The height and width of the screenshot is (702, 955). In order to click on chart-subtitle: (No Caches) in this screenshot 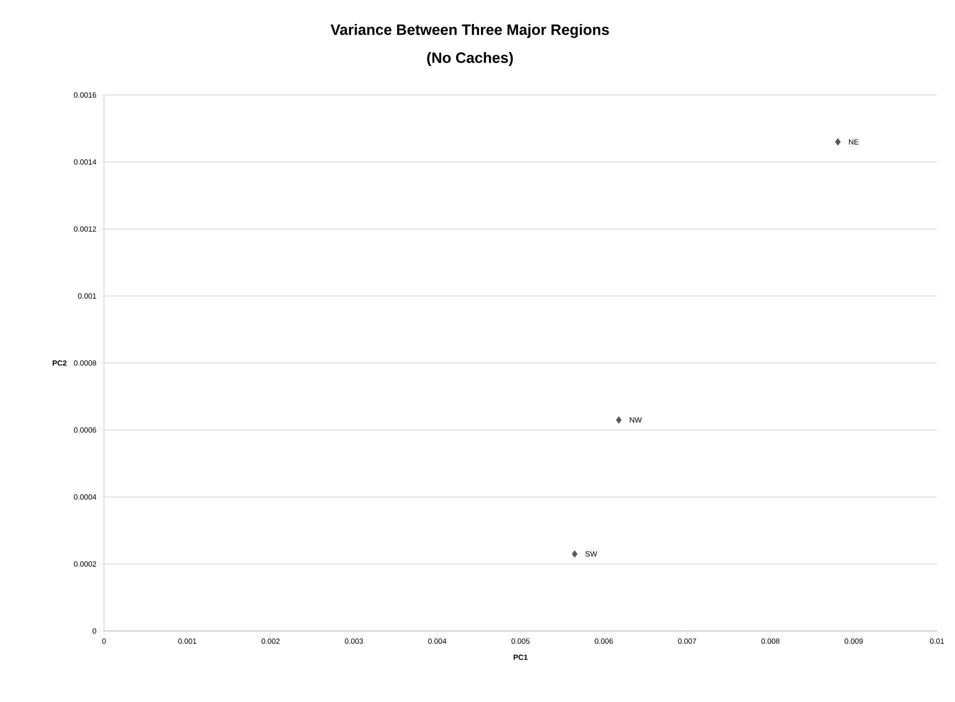, I will do `click(470, 59)`.